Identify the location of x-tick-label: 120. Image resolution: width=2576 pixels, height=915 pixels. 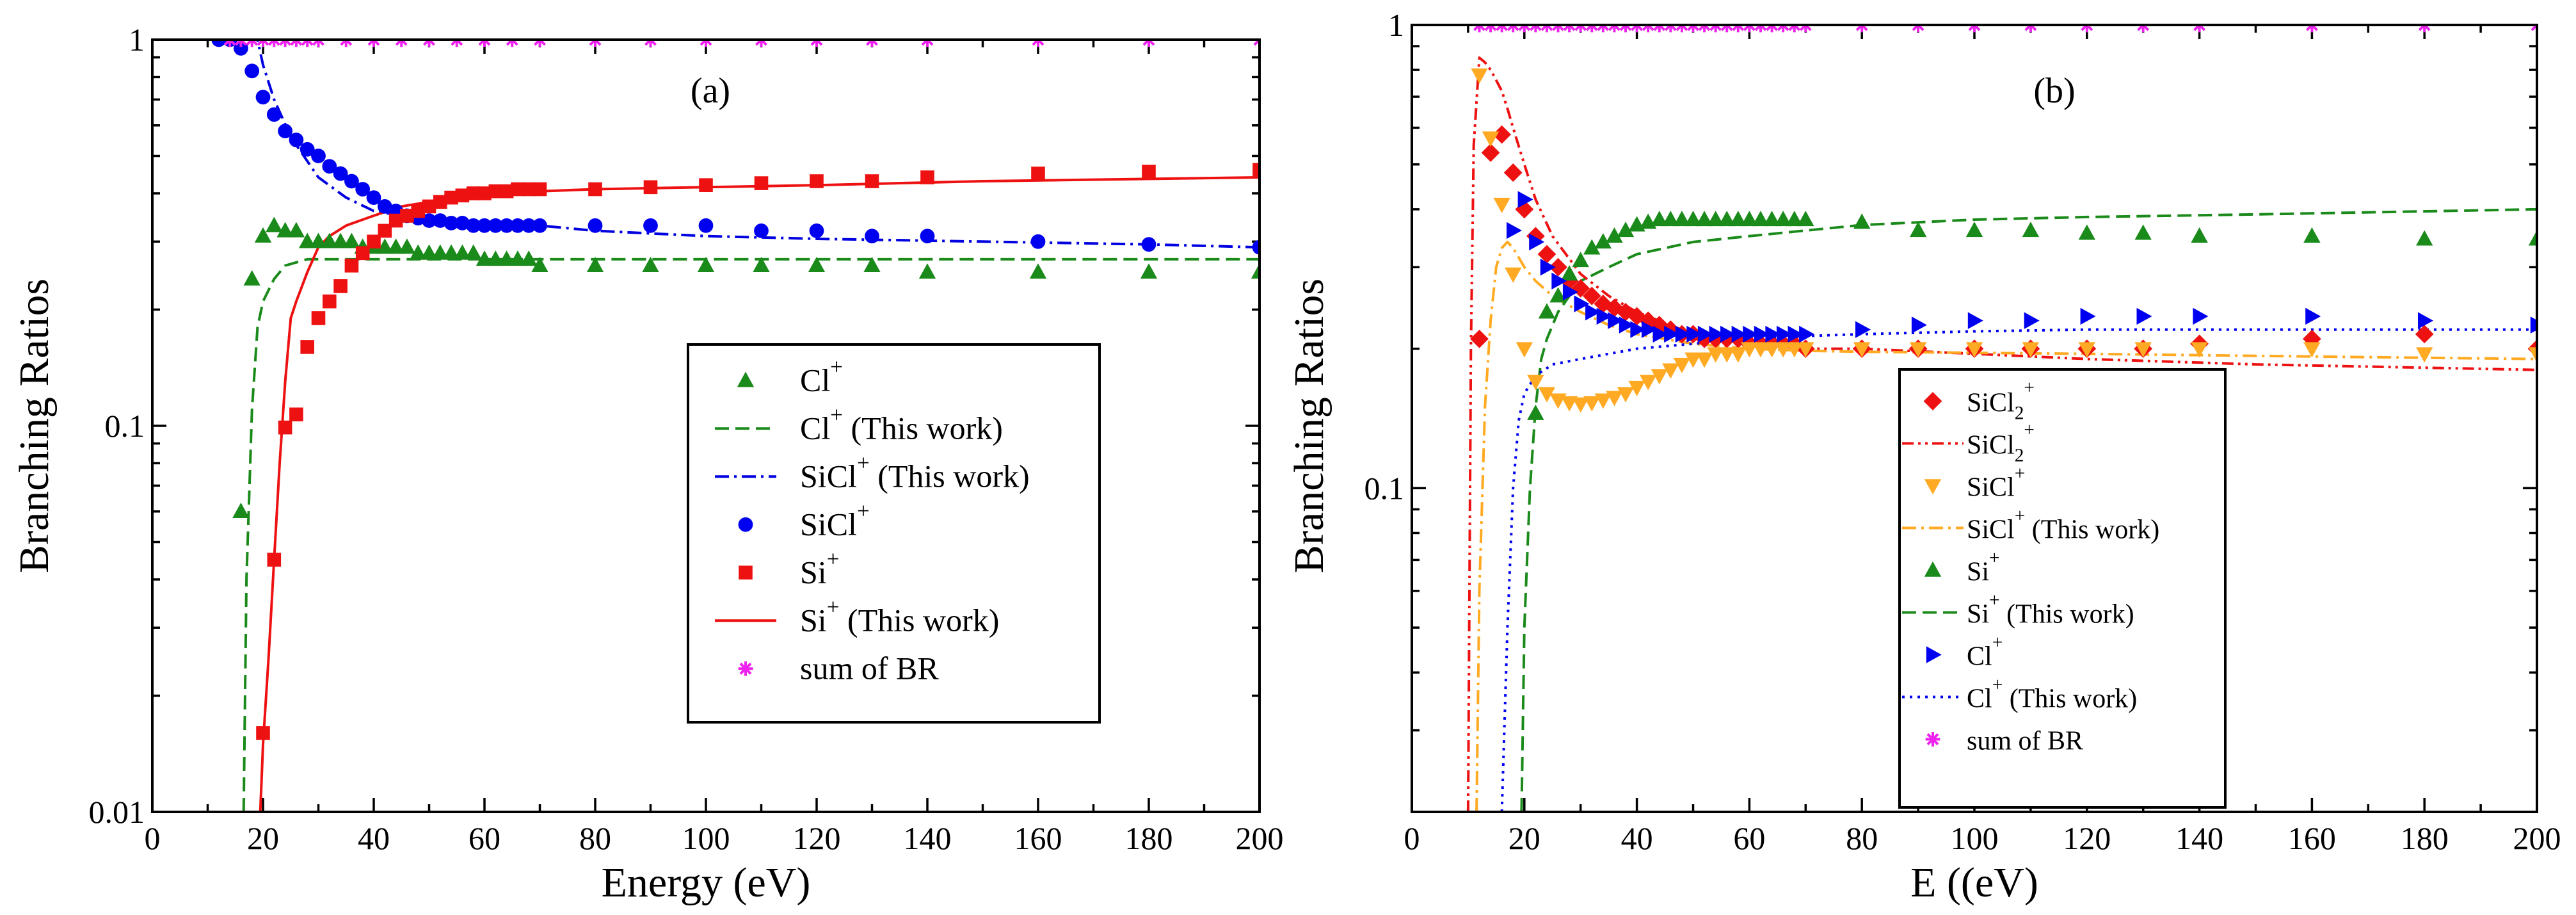
(817, 838).